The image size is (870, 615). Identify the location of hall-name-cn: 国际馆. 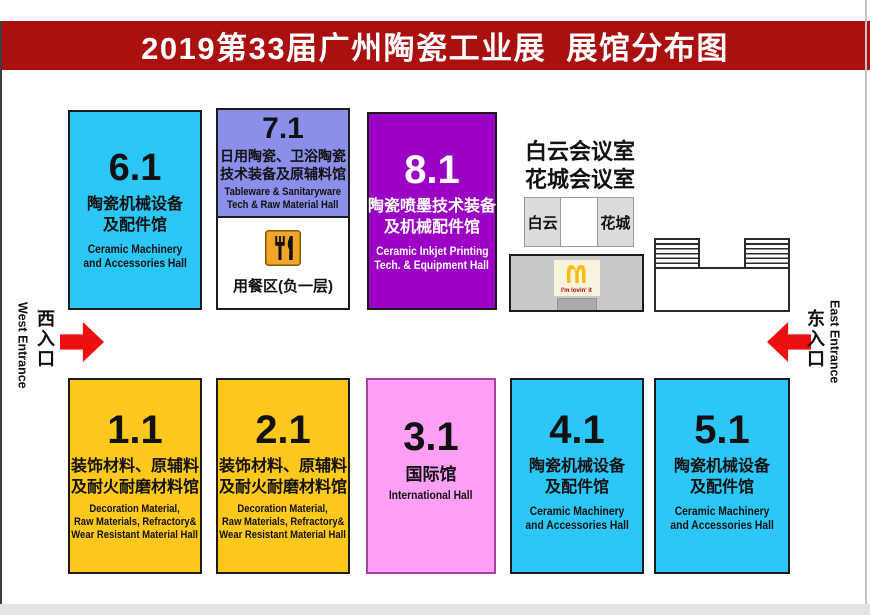
(431, 474).